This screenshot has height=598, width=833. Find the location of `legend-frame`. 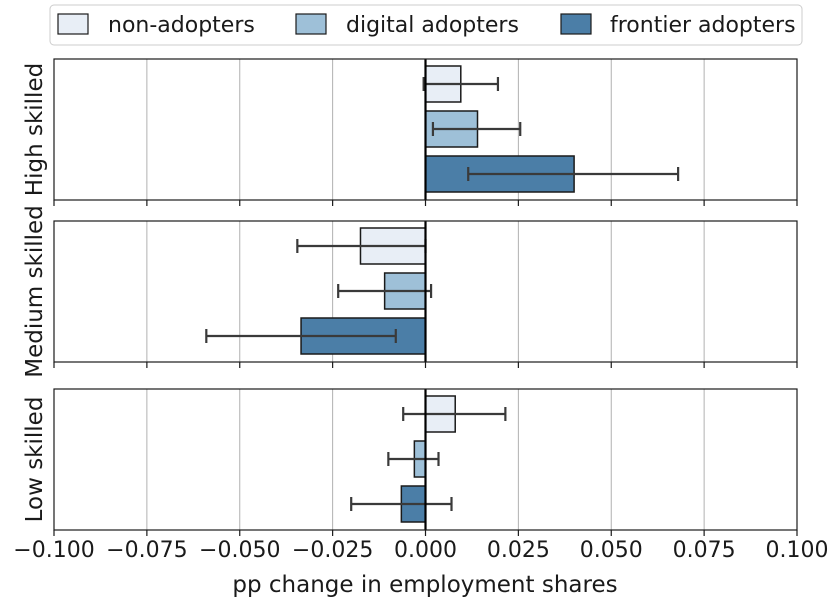

legend-frame is located at coordinates (426, 25).